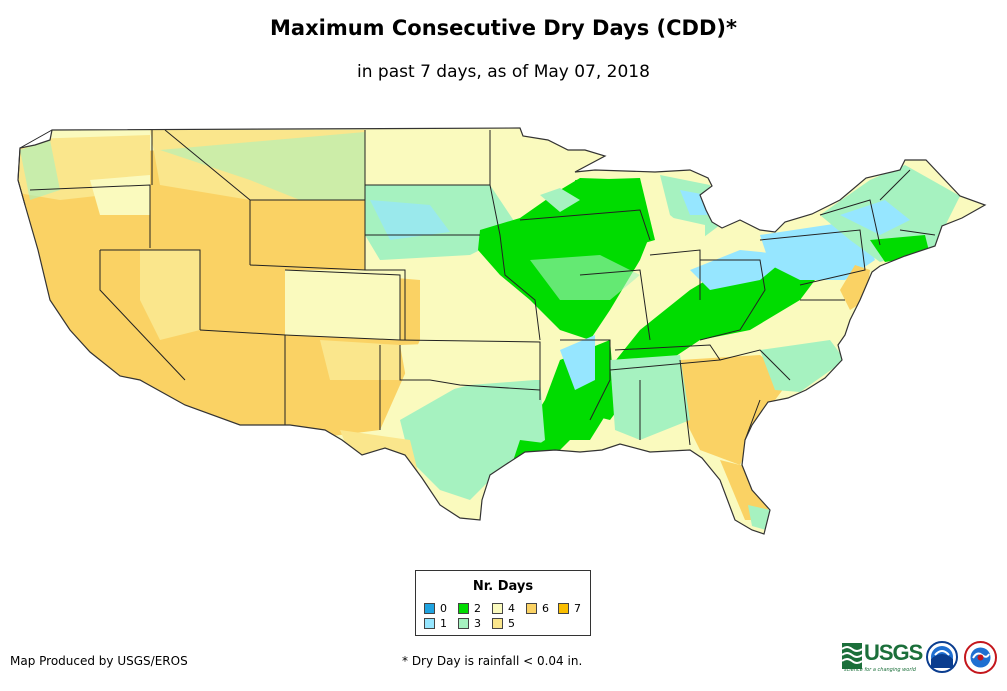  What do you see at coordinates (503, 586) in the screenshot?
I see `legend-title: Nr. Days` at bounding box center [503, 586].